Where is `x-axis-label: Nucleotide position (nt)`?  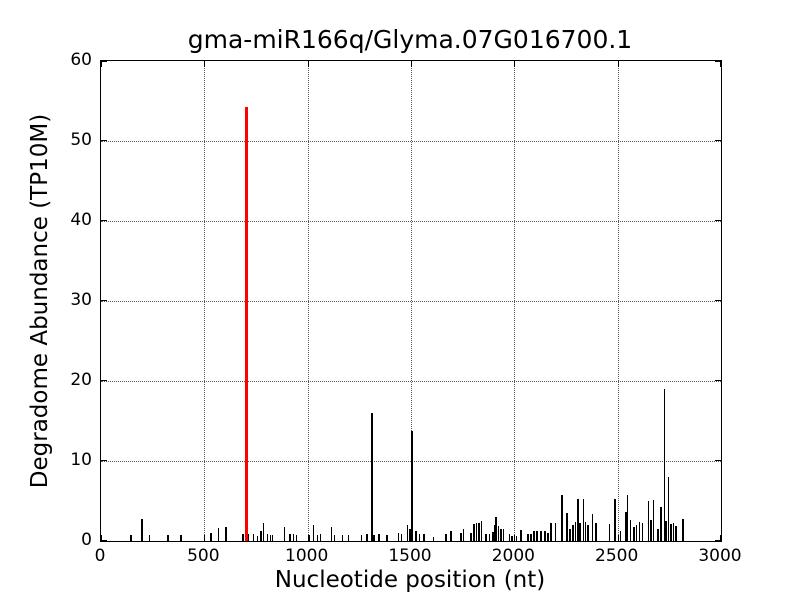 x-axis-label: Nucleotide position (nt) is located at coordinates (410, 580).